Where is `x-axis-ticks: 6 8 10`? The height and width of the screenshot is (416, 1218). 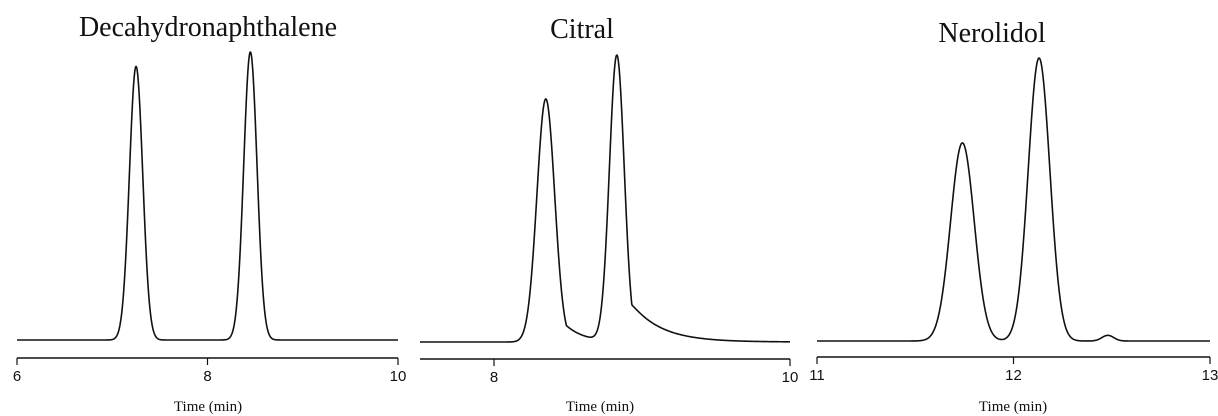
x-axis-ticks: 6 8 10 is located at coordinates (210, 371).